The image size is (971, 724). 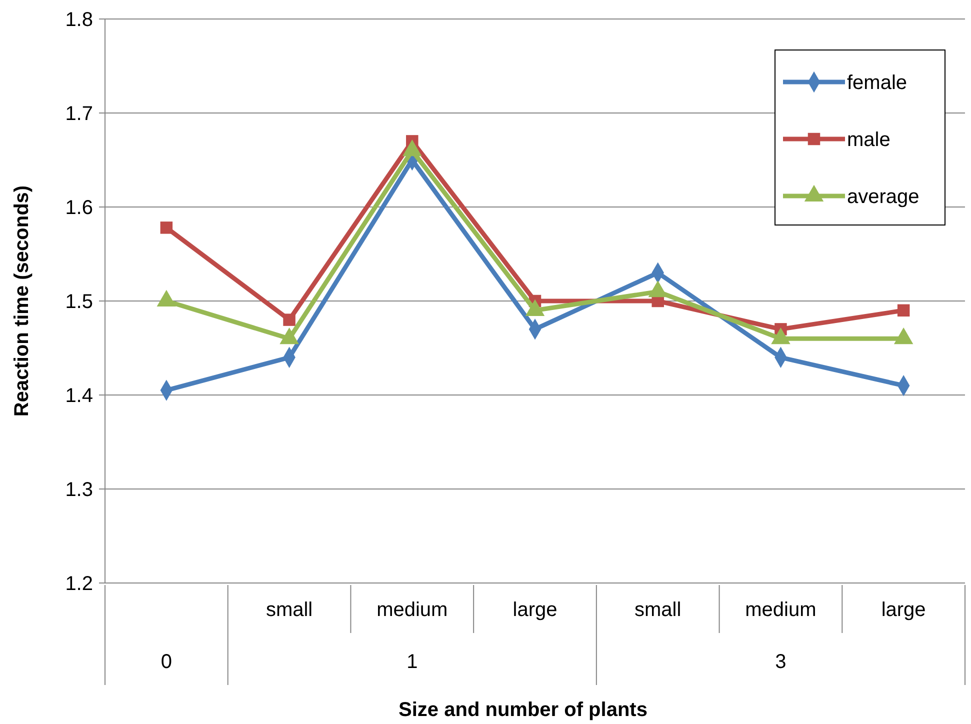 I want to click on y-tick-label: 1.6, so click(x=79, y=208).